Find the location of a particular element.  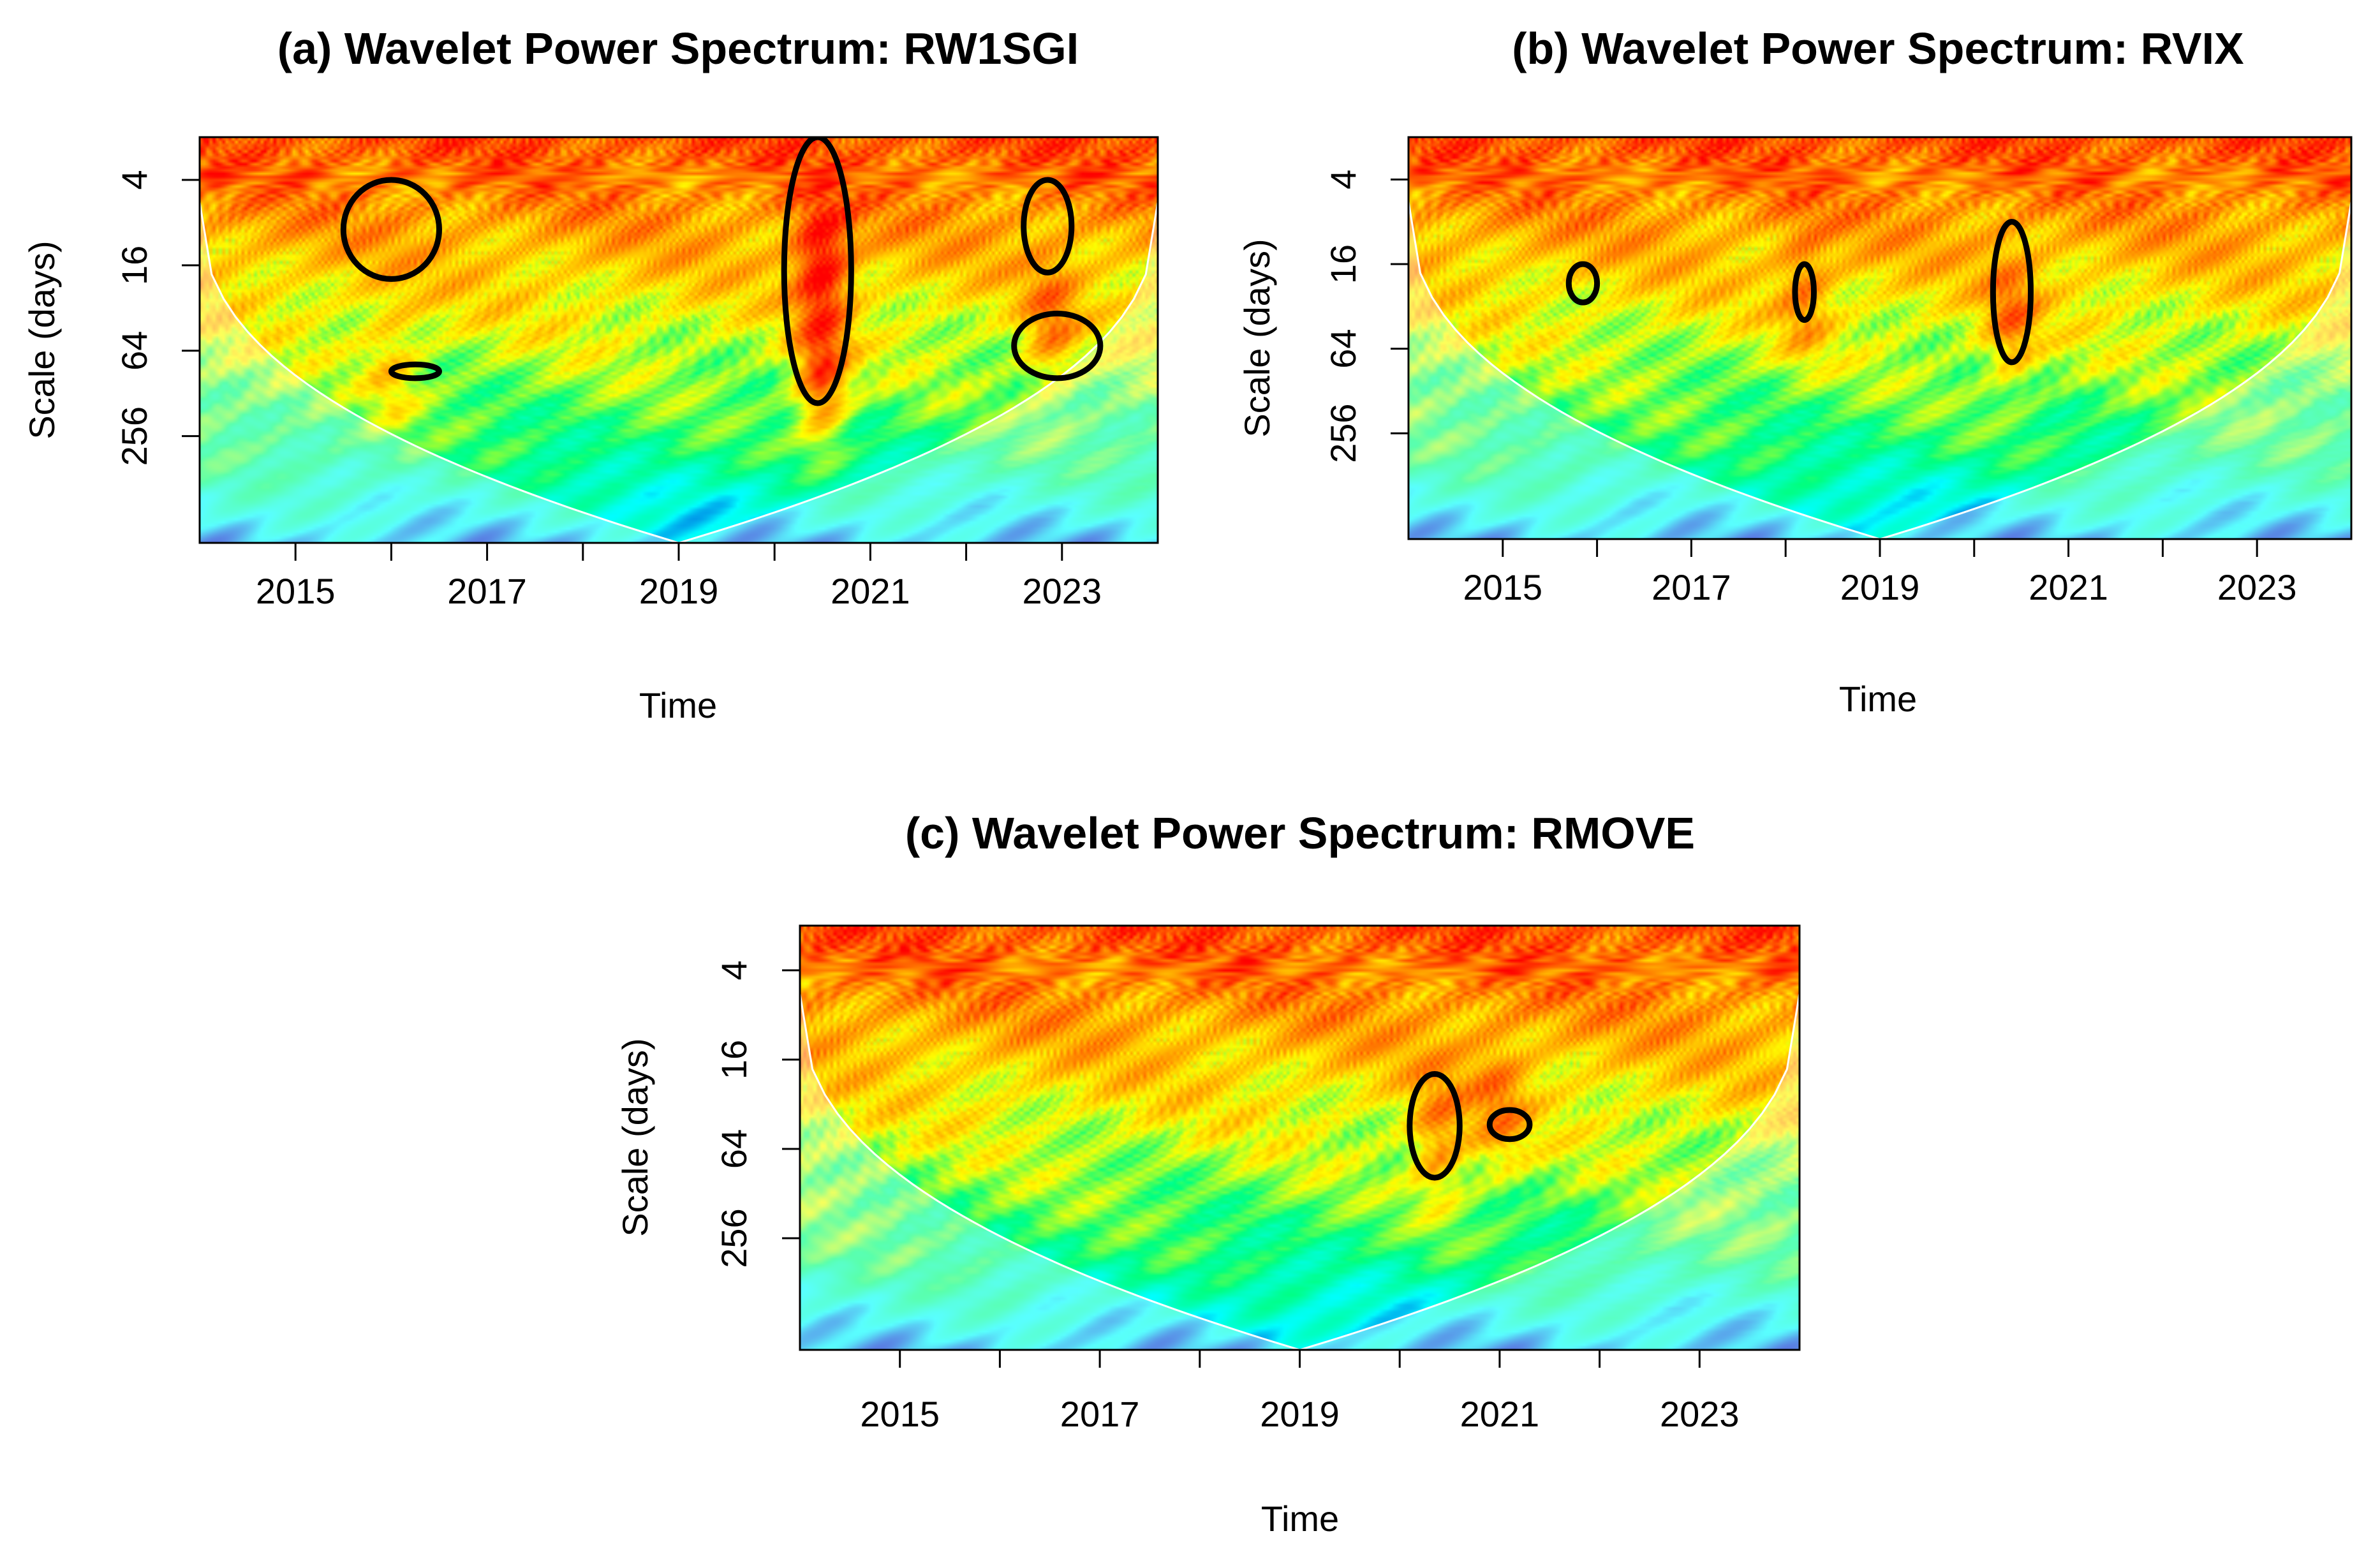

panel-b-title: (b) Wavelet Power Spectrum: RVIX is located at coordinates (1878, 49).